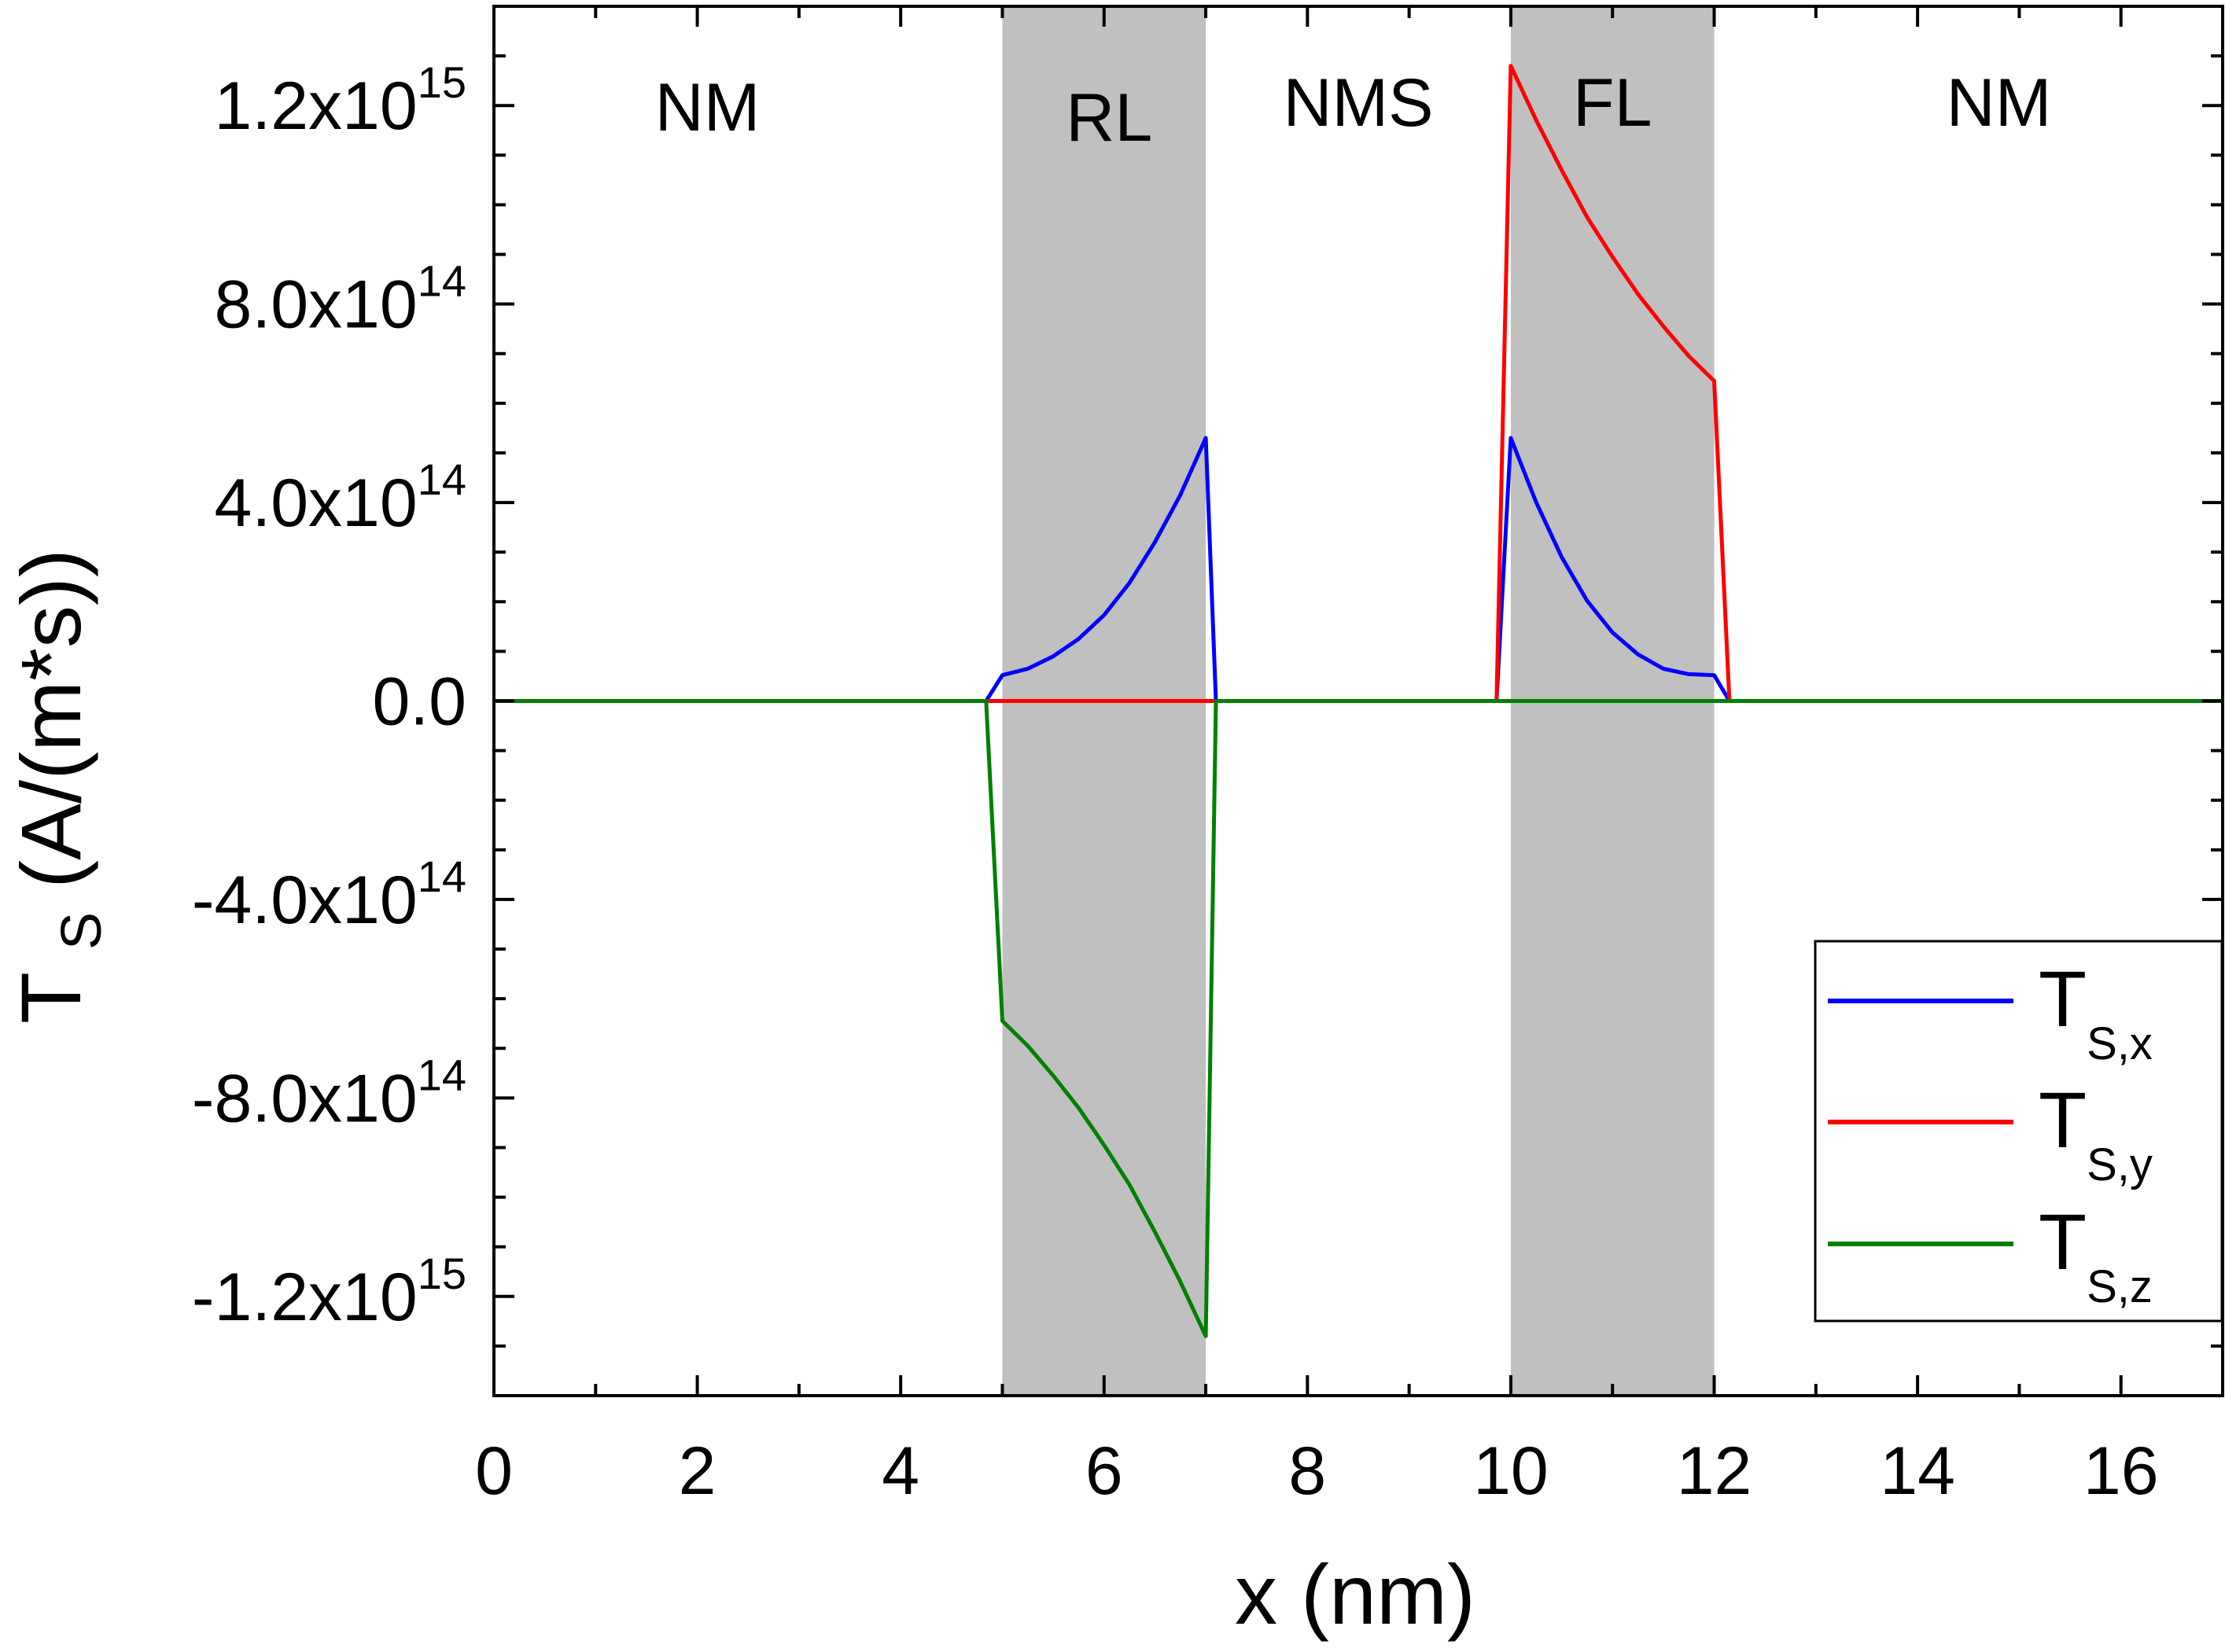 The width and height of the screenshot is (2225, 1652). Describe the element at coordinates (340, 497) in the screenshot. I see `y-tick-label: 4.0x10¹⁴` at that location.